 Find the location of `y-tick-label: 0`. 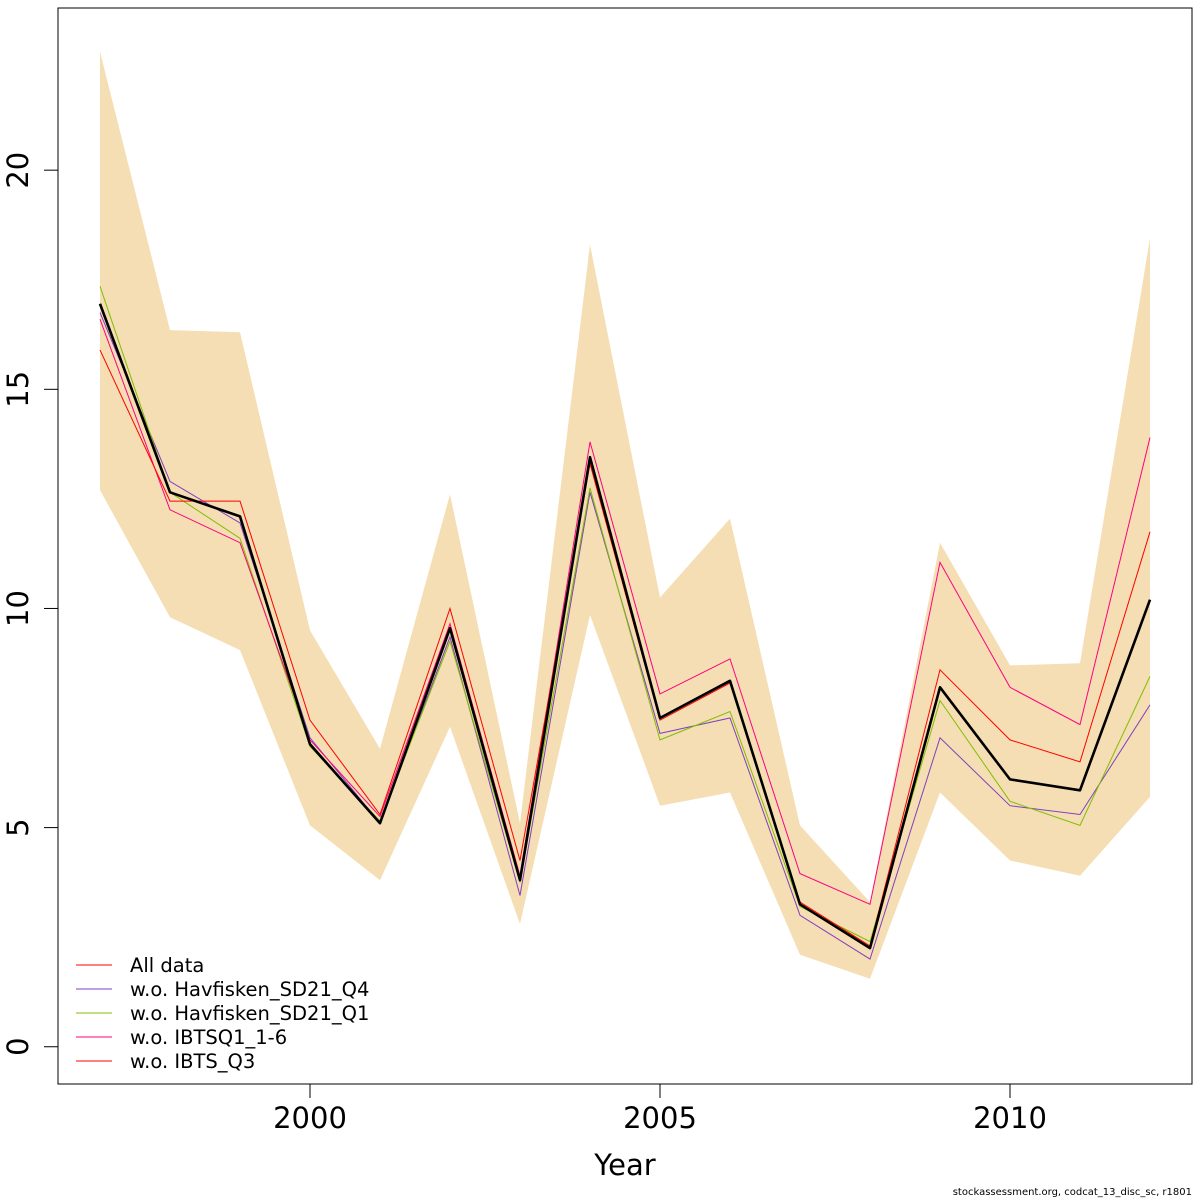

y-tick-label: 0 is located at coordinates (18, 1046).